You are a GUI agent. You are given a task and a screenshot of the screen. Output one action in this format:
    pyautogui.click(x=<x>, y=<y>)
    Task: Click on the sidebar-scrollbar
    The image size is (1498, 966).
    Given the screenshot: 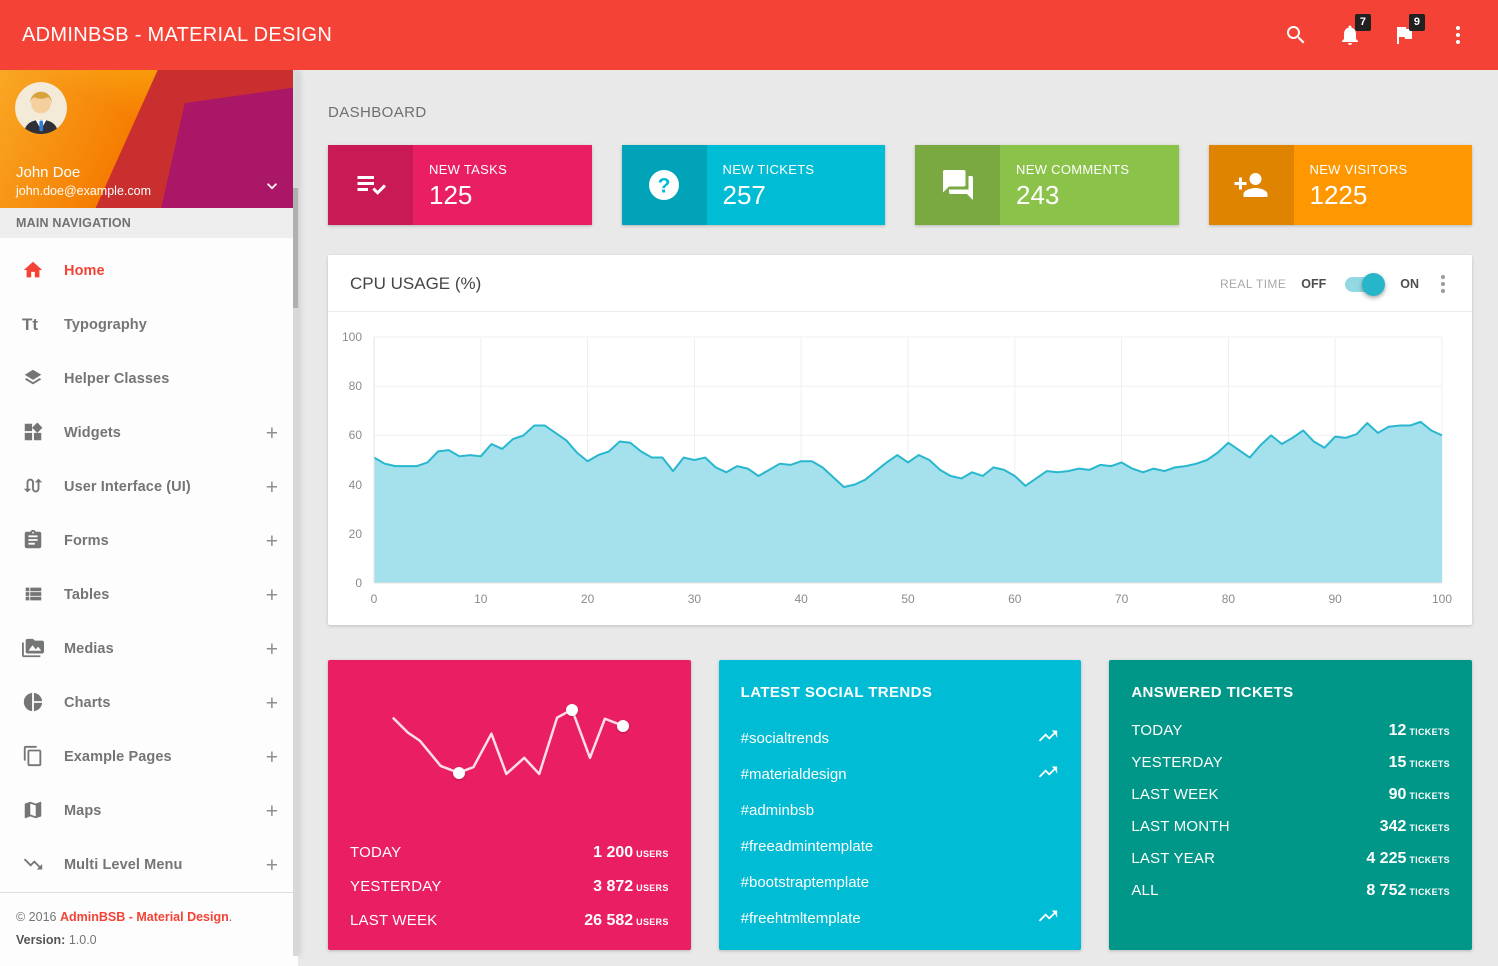 What is the action you would take?
    pyautogui.click(x=295, y=513)
    